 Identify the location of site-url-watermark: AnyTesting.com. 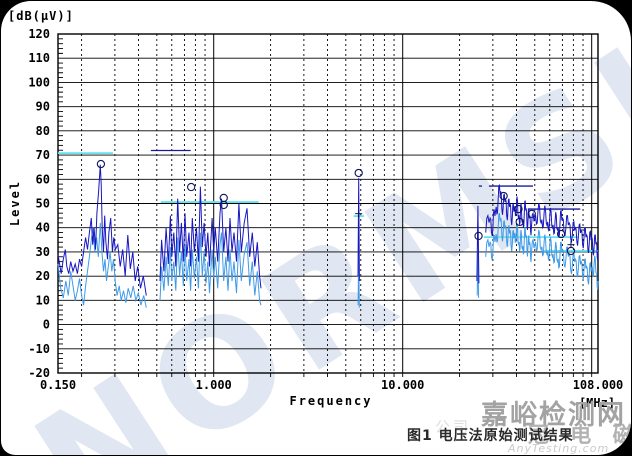
(559, 448).